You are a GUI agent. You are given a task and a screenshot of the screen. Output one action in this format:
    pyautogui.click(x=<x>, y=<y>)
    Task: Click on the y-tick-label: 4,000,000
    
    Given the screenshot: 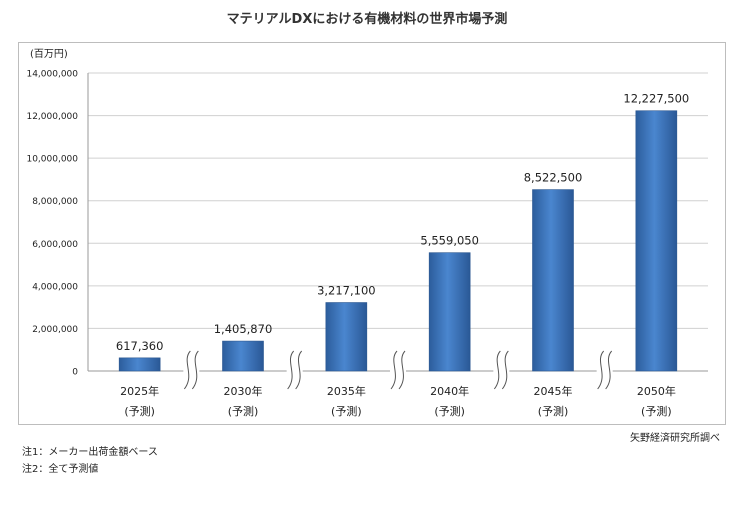 What is the action you would take?
    pyautogui.click(x=55, y=287)
    